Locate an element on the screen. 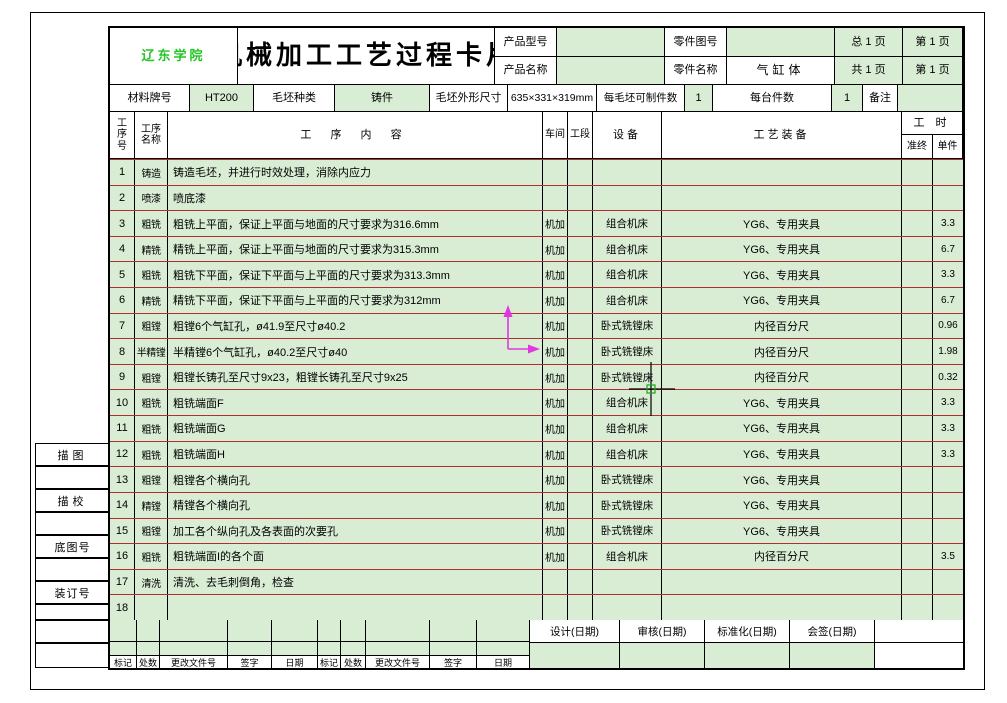 Image resolution: width=1007 pixels, height=703 pixels. sidebar-box-proofread: 描校 is located at coordinates (72, 500).